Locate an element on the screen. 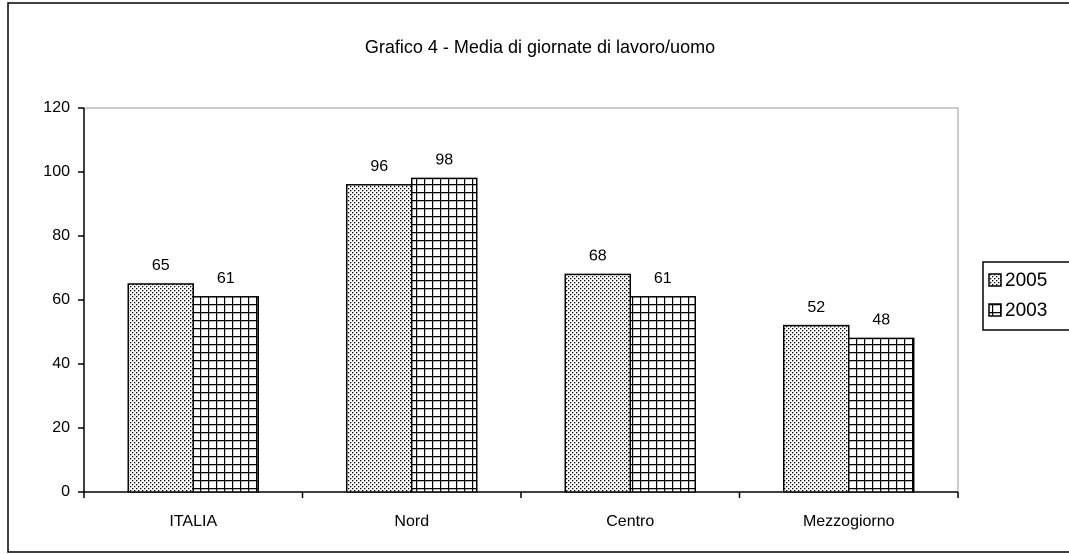 The image size is (1069, 554). value-label: 98 is located at coordinates (444, 160).